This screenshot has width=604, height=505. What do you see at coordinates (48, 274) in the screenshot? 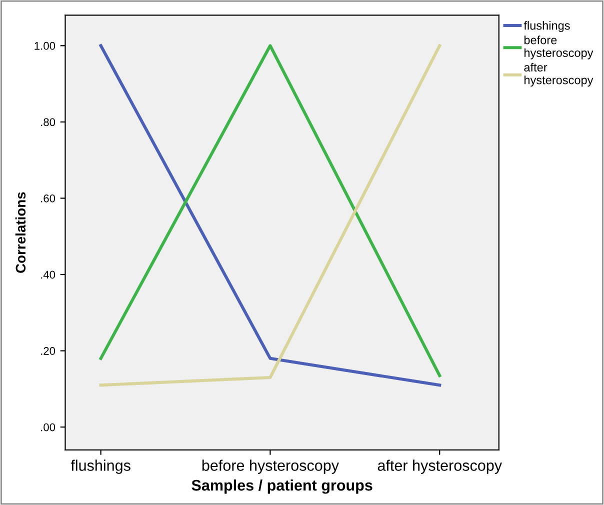
I see `y-tick-label: .40` at bounding box center [48, 274].